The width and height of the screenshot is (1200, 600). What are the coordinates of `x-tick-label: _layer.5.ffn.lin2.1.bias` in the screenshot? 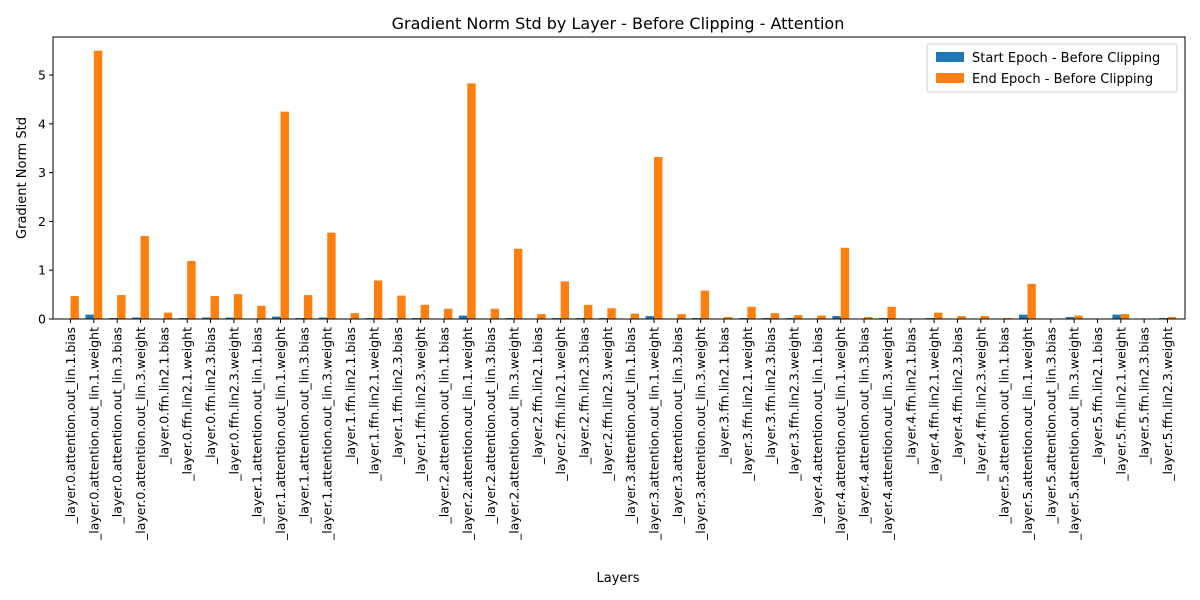 It's located at (1097, 396).